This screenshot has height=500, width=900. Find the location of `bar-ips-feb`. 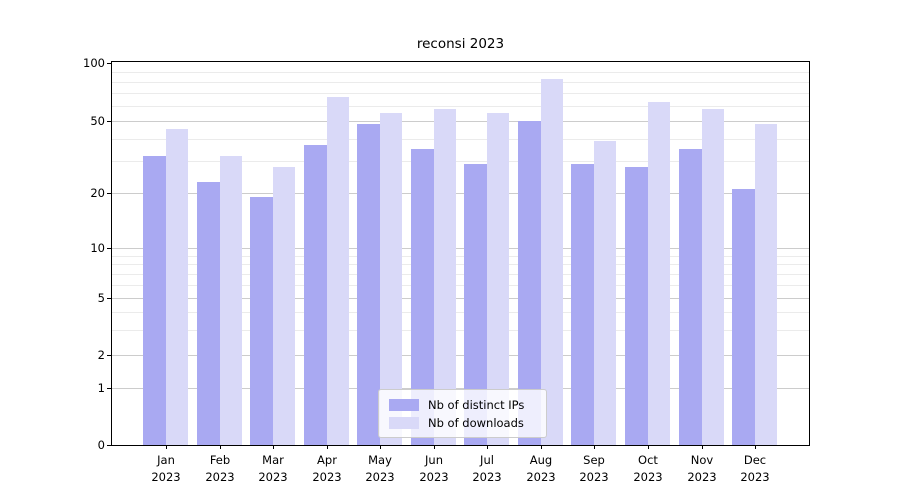

bar-ips-feb is located at coordinates (208, 313).